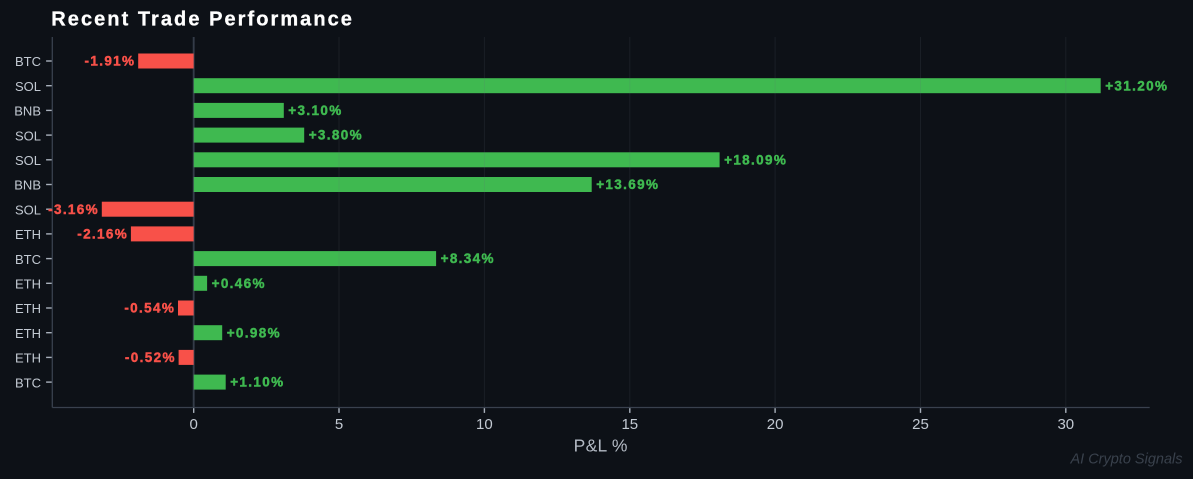  What do you see at coordinates (601, 446) in the screenshot?
I see `svg-text: P&L %` at bounding box center [601, 446].